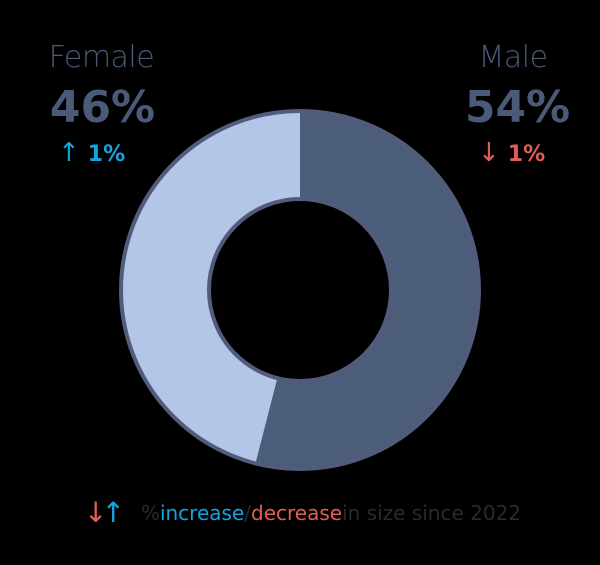  What do you see at coordinates (101, 57) in the screenshot?
I see `female-label: Female` at bounding box center [101, 57].